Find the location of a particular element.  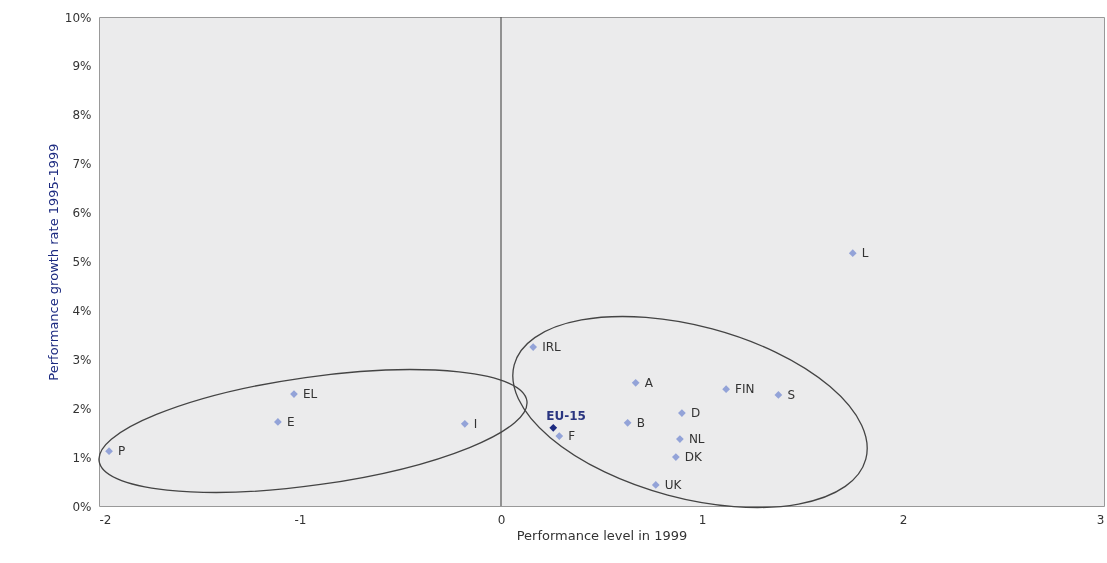

y-tick-label: 5% is located at coordinates (82, 262).